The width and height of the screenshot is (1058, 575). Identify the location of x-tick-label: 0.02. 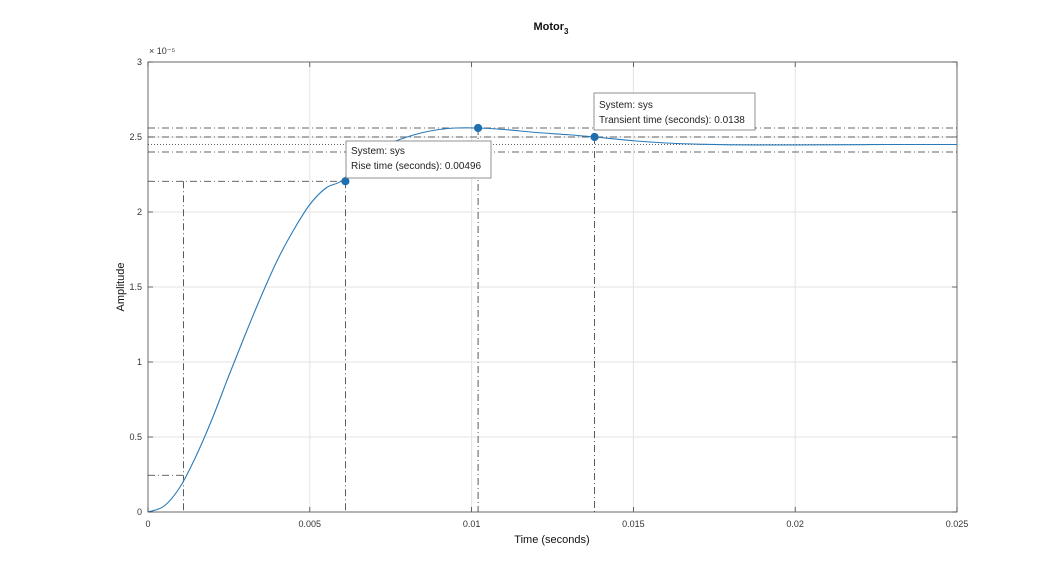
(795, 524).